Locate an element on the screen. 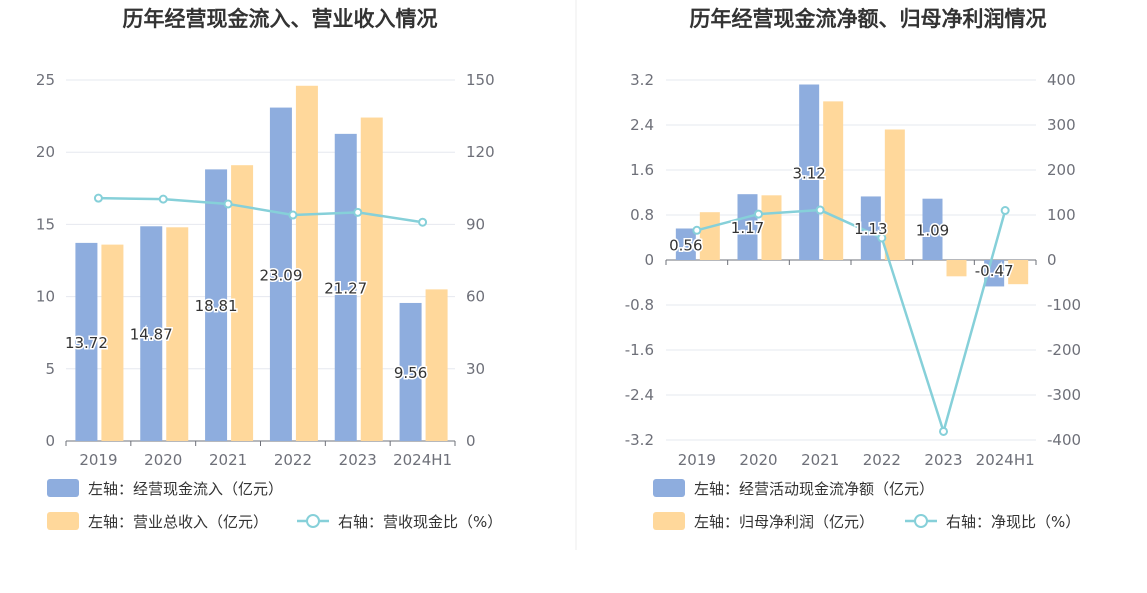 This screenshot has height=593, width=1147. chart-title: 历年经营现金流净额、归母净利润情况 is located at coordinates (868, 19).